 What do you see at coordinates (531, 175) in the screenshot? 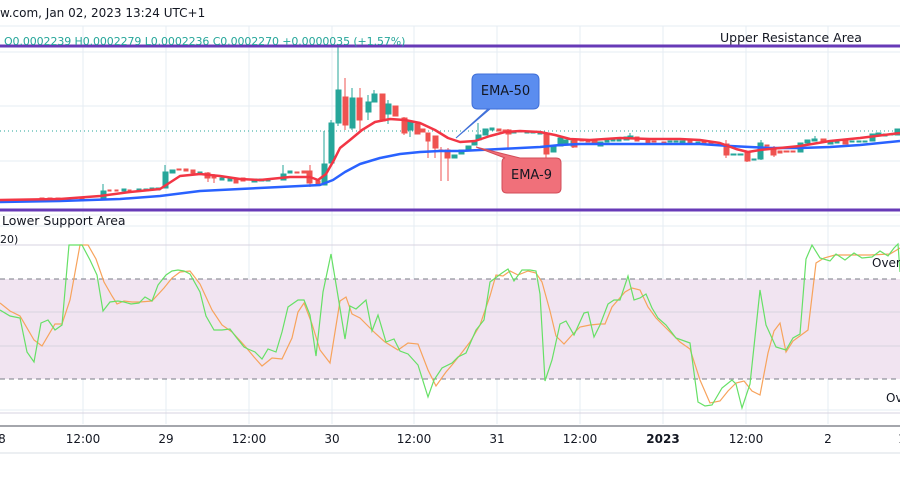
I see `ema9-callout-label: EMA-9` at bounding box center [531, 175].